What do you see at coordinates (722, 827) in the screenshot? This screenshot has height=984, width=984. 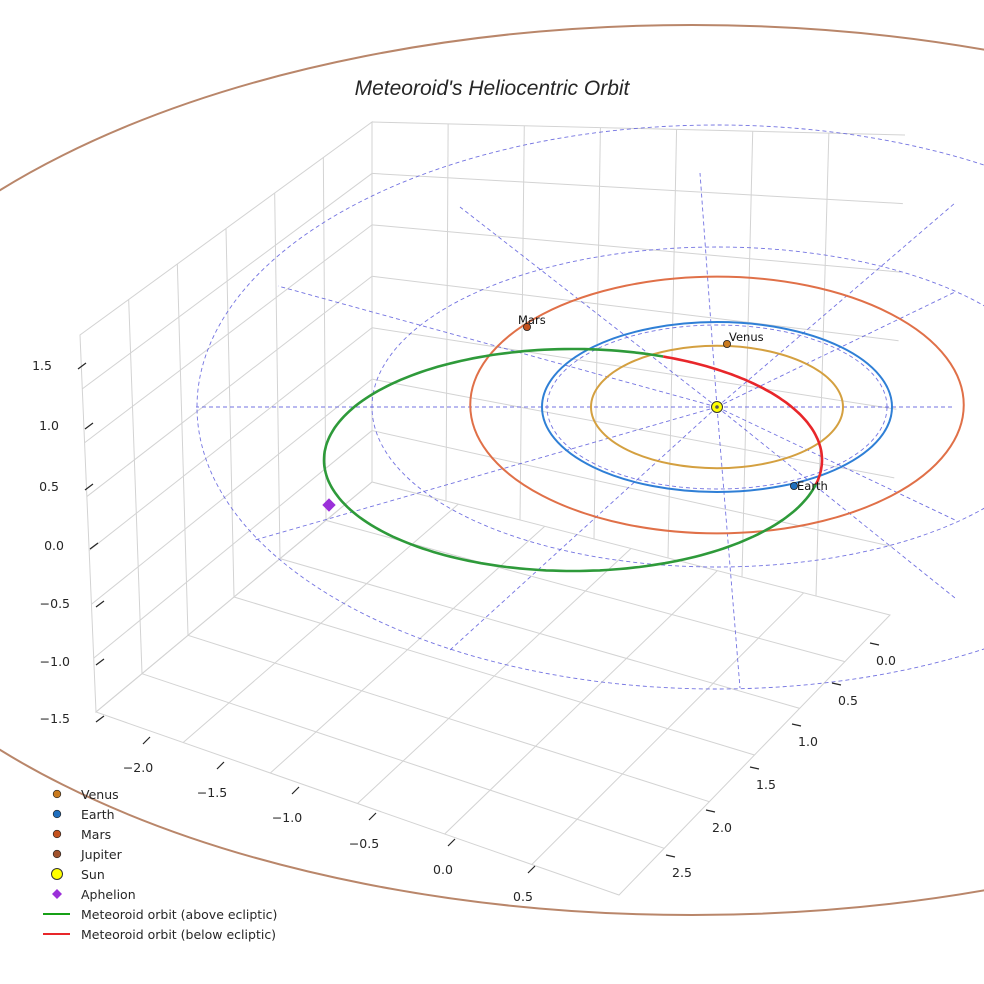 I see `y-tick-label: 2.0` at bounding box center [722, 827].